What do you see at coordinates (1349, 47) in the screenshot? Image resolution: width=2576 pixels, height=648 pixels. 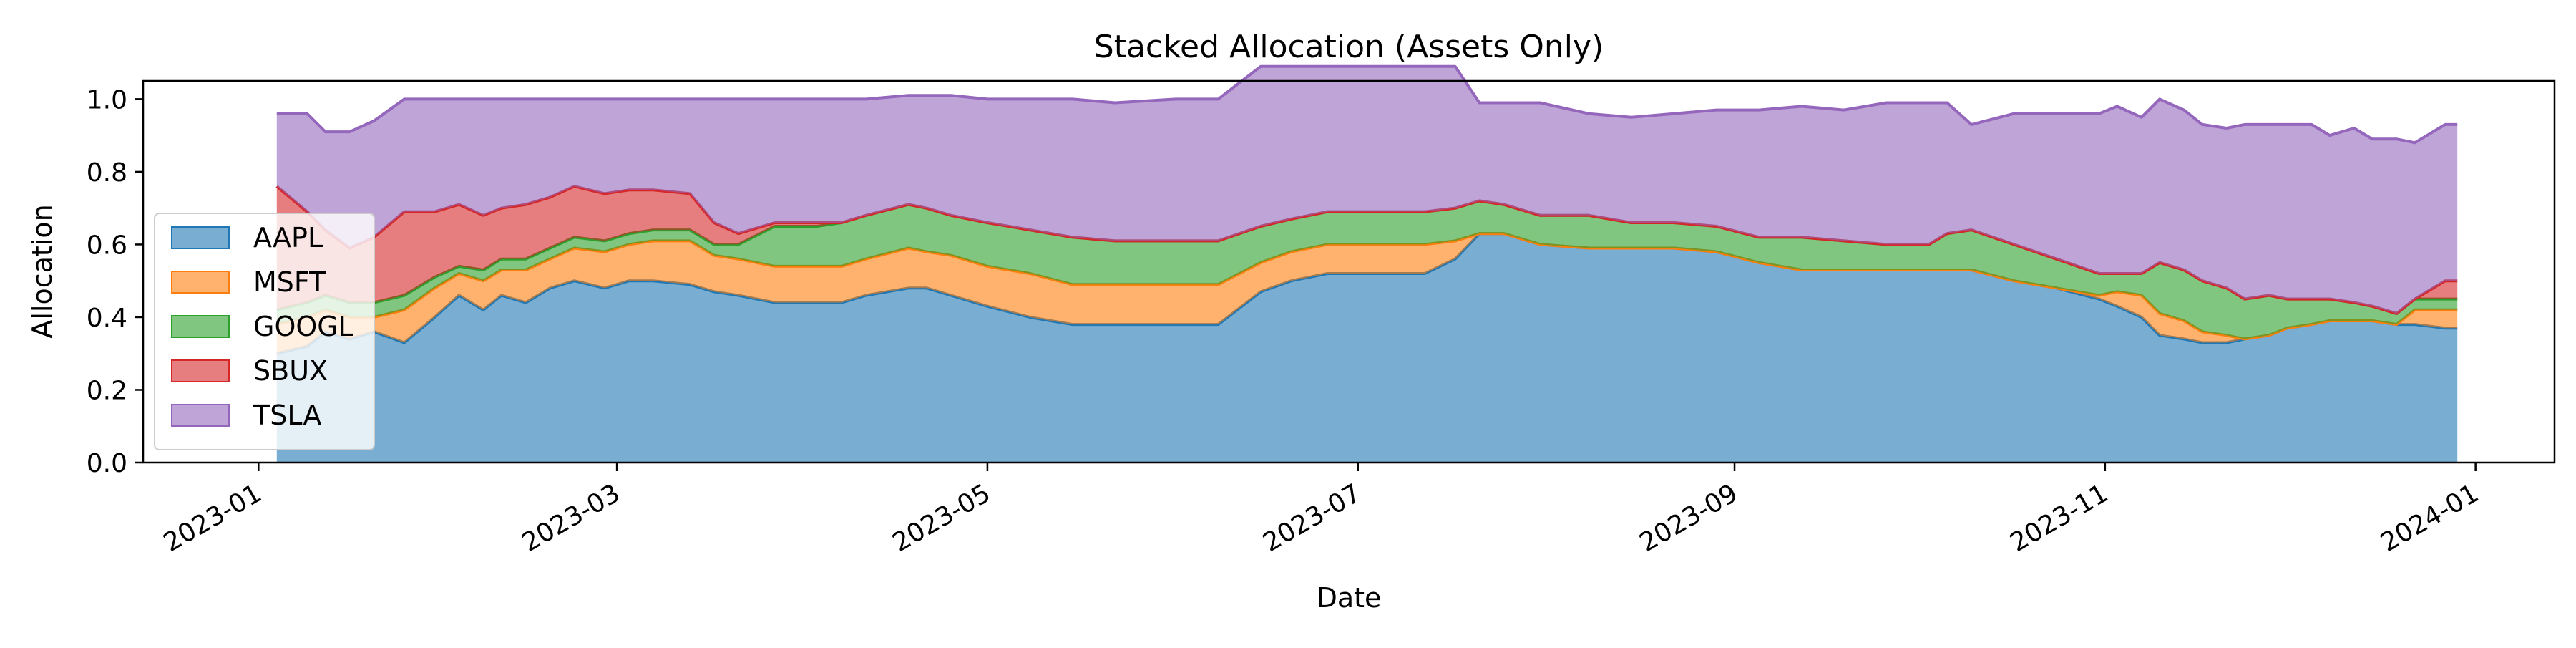 I see `chart-title: Stacked Allocation (Assets Only)` at bounding box center [1349, 47].